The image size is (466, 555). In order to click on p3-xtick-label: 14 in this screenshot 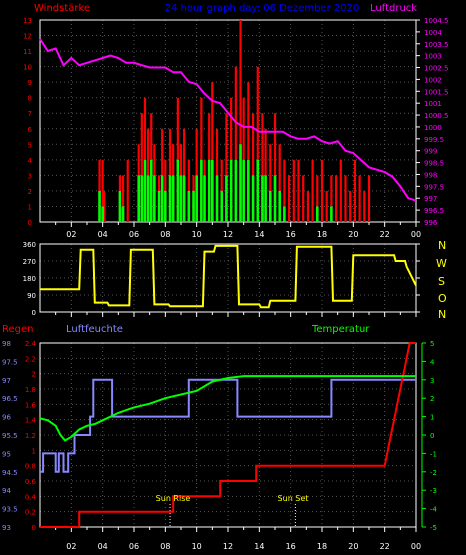, I will do `click(259, 546)`.